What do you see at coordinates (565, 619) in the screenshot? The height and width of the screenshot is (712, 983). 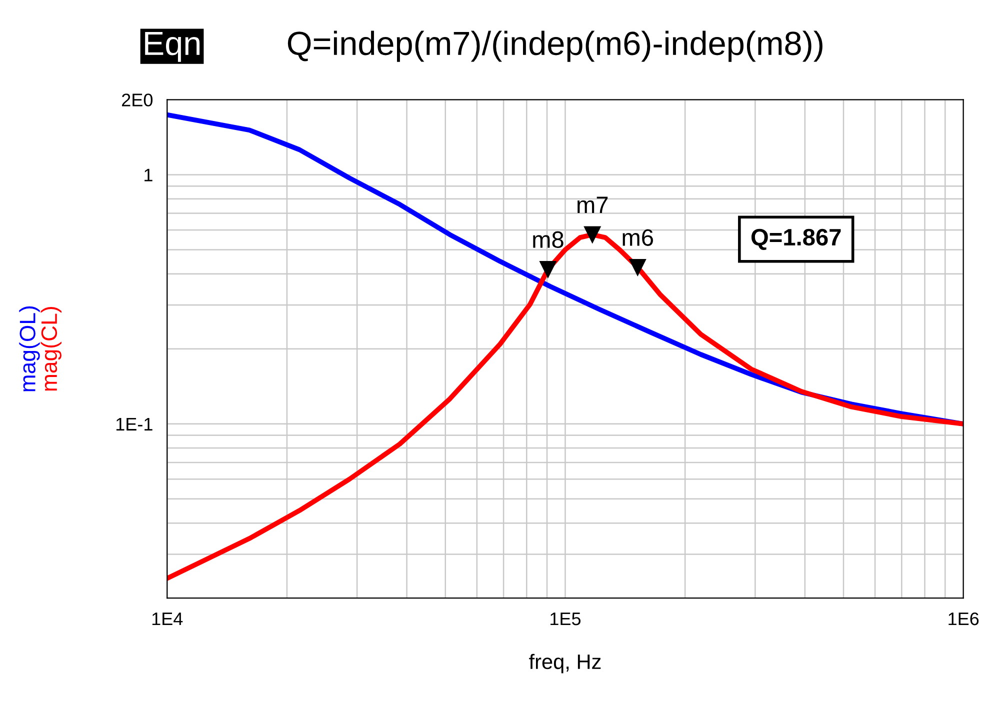 I see `x-tick-label: 1E5` at bounding box center [565, 619].